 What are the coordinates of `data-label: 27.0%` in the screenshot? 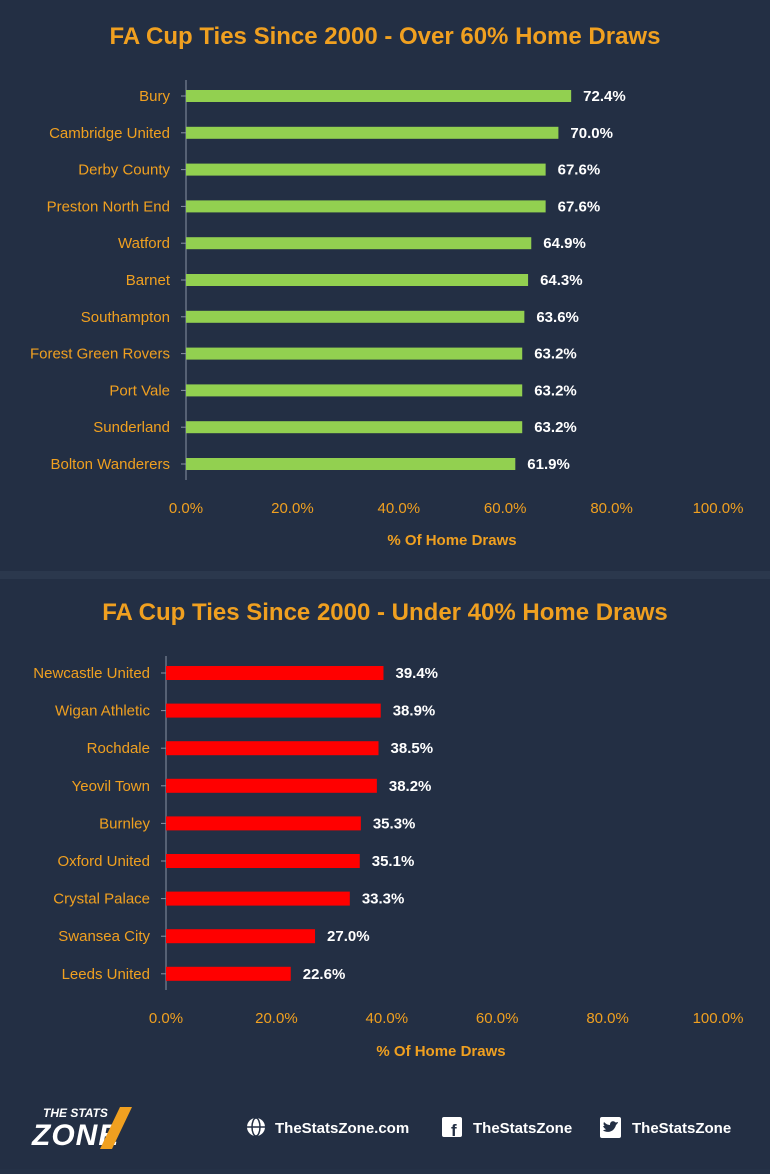 It's located at (348, 936).